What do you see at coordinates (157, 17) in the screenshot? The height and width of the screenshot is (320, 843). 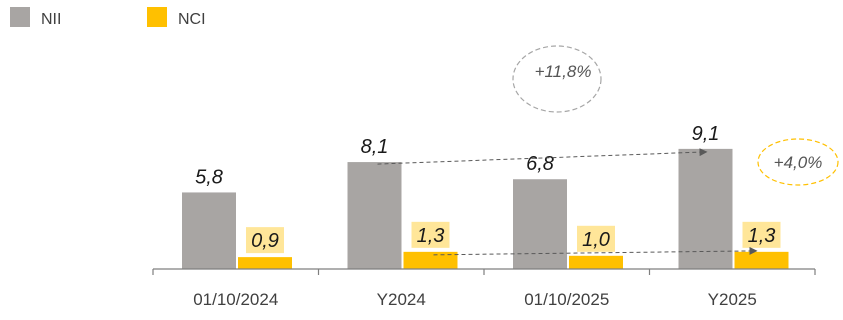 I see `legend-swatch-nci` at bounding box center [157, 17].